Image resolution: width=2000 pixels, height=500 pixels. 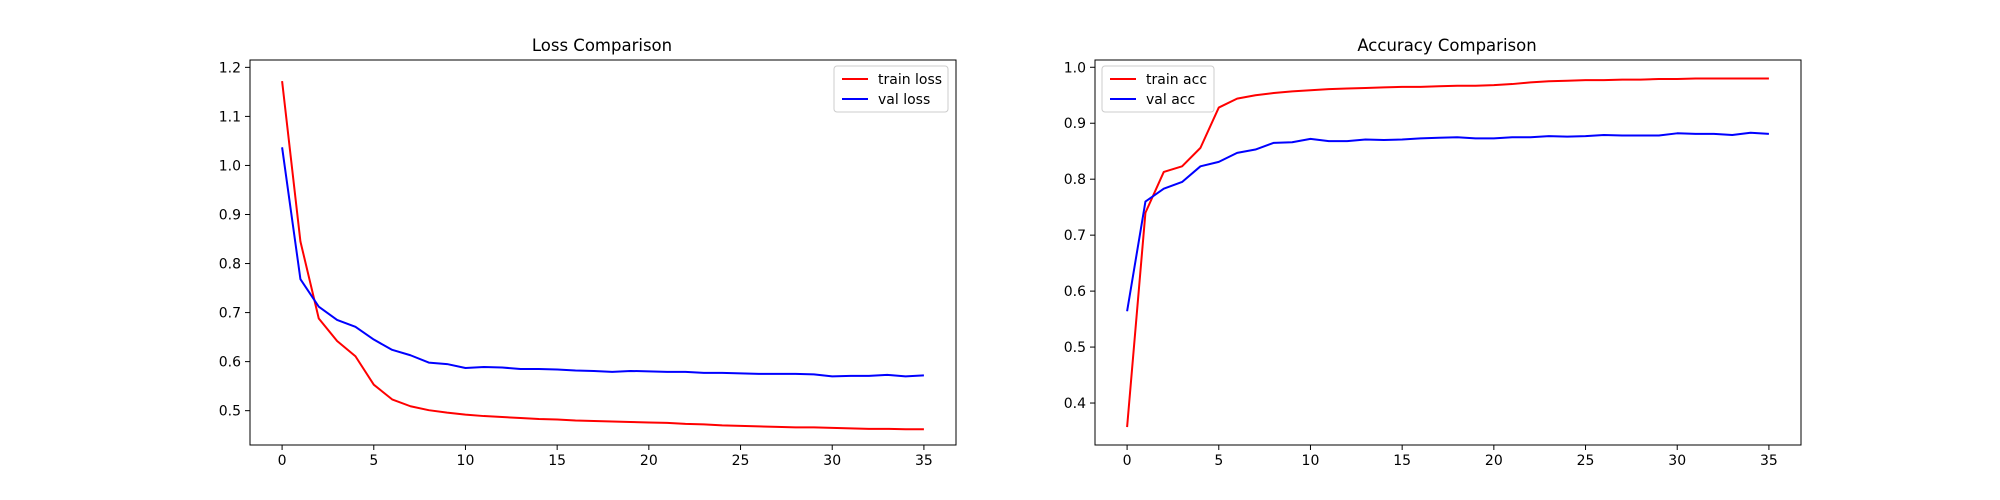 What do you see at coordinates (373, 461) in the screenshot?
I see `loss-x-tick-label: 5` at bounding box center [373, 461].